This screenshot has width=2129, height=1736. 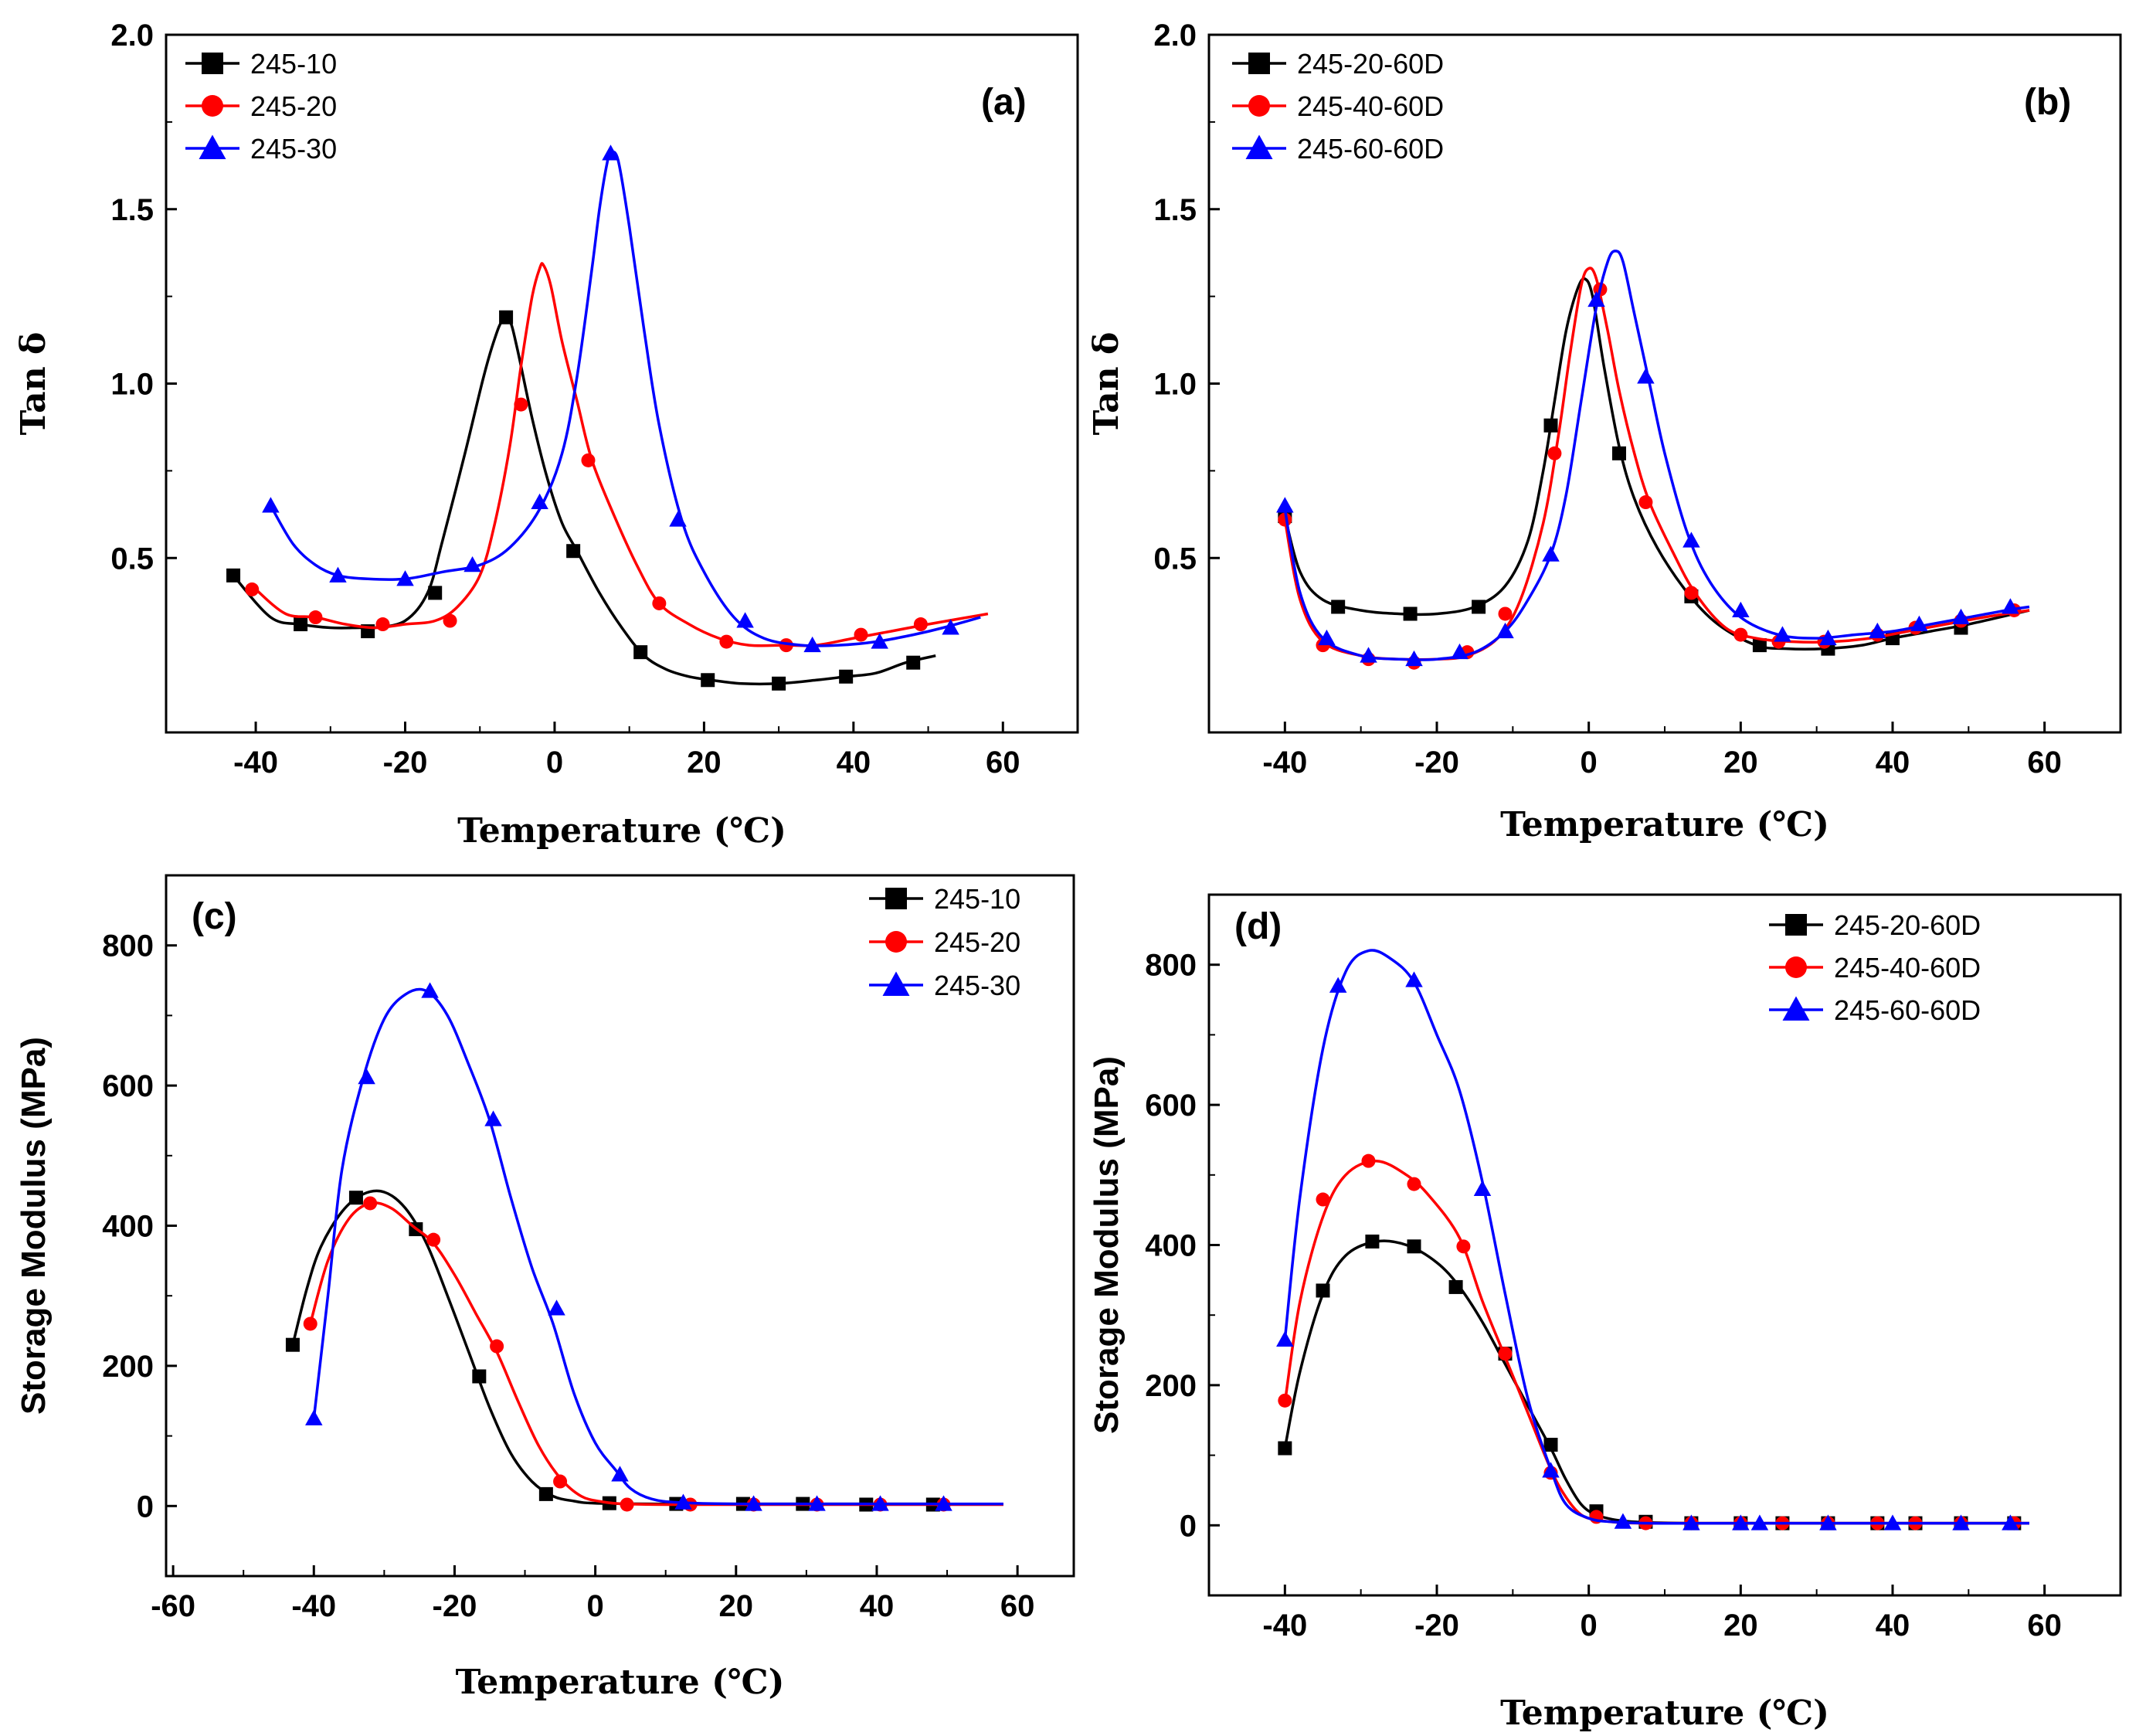 I want to click on panel-a-legend-marker, so click(x=213, y=106).